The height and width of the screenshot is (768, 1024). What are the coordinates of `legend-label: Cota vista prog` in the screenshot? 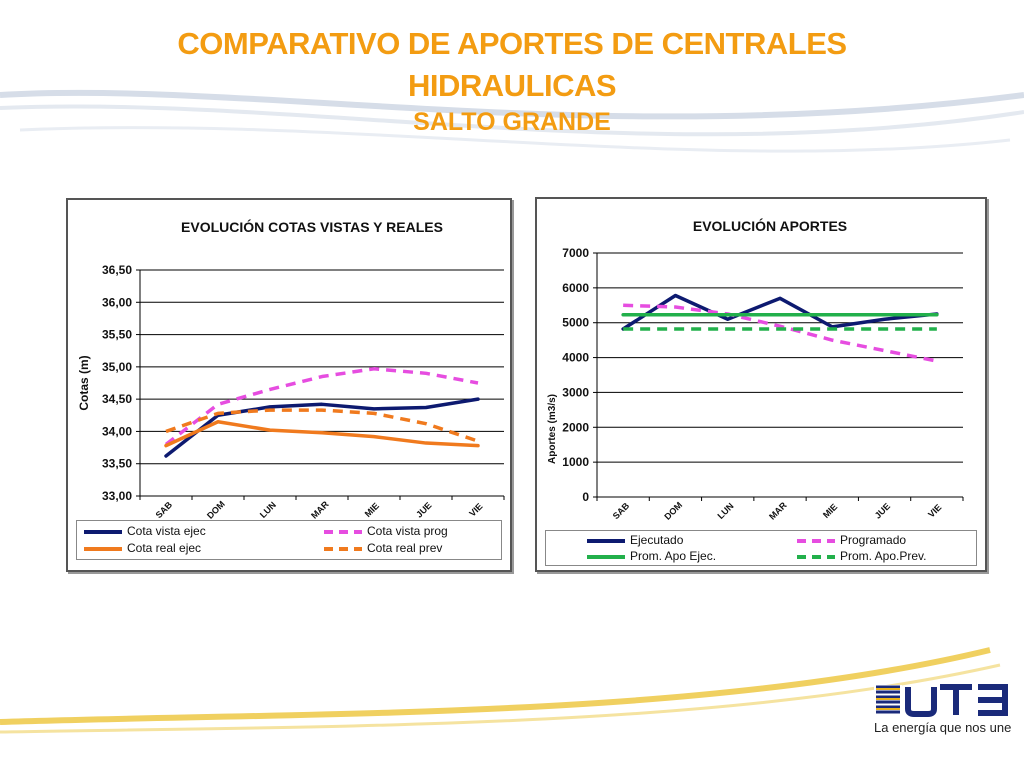 It's located at (407, 531).